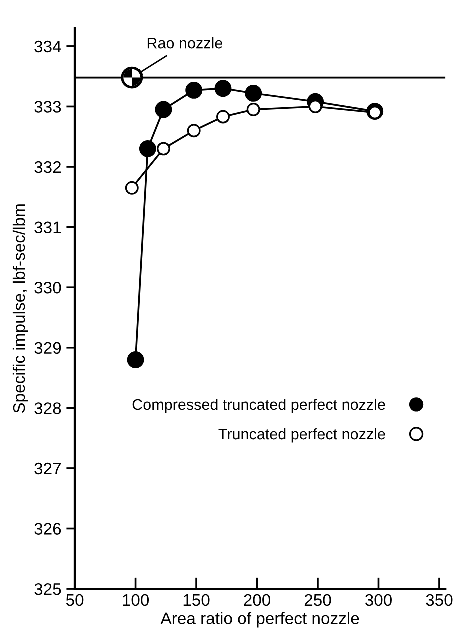  What do you see at coordinates (48, 228) in the screenshot?
I see `y-tick-label: 331` at bounding box center [48, 228].